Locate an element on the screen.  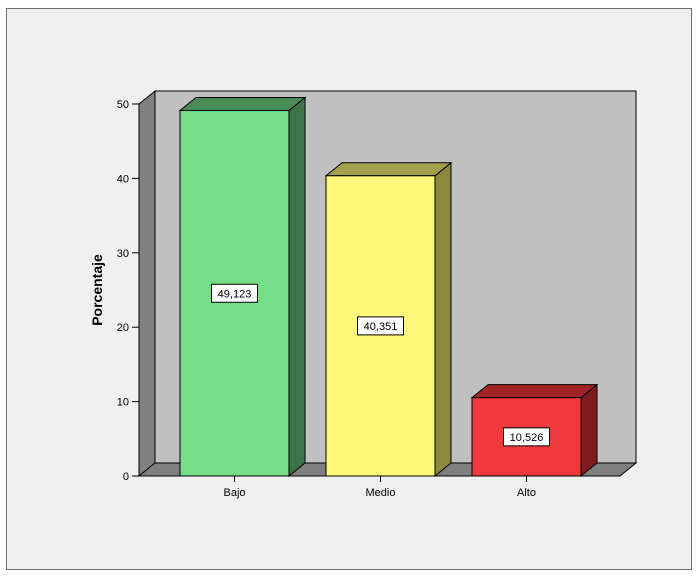
y-axis-title: Porcentaje is located at coordinates (97, 290).